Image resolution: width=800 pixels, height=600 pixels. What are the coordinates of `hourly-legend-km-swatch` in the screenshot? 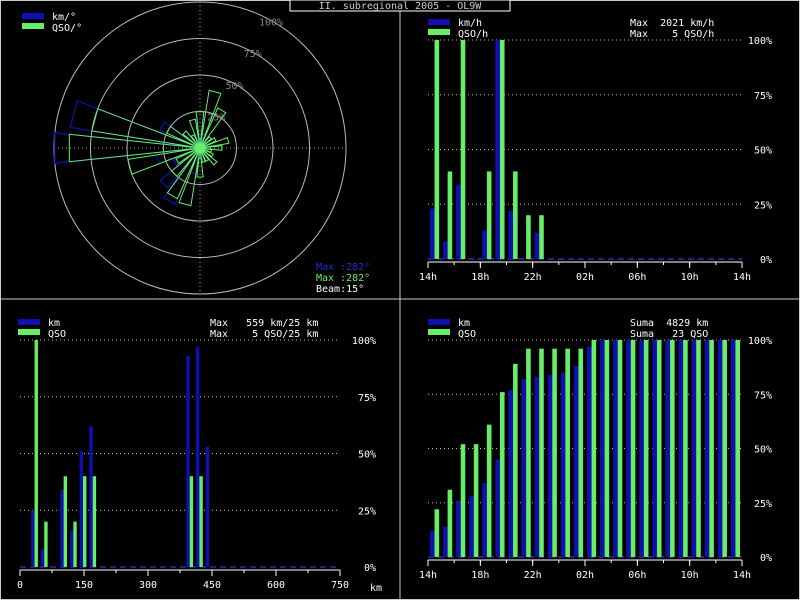 It's located at (439, 22).